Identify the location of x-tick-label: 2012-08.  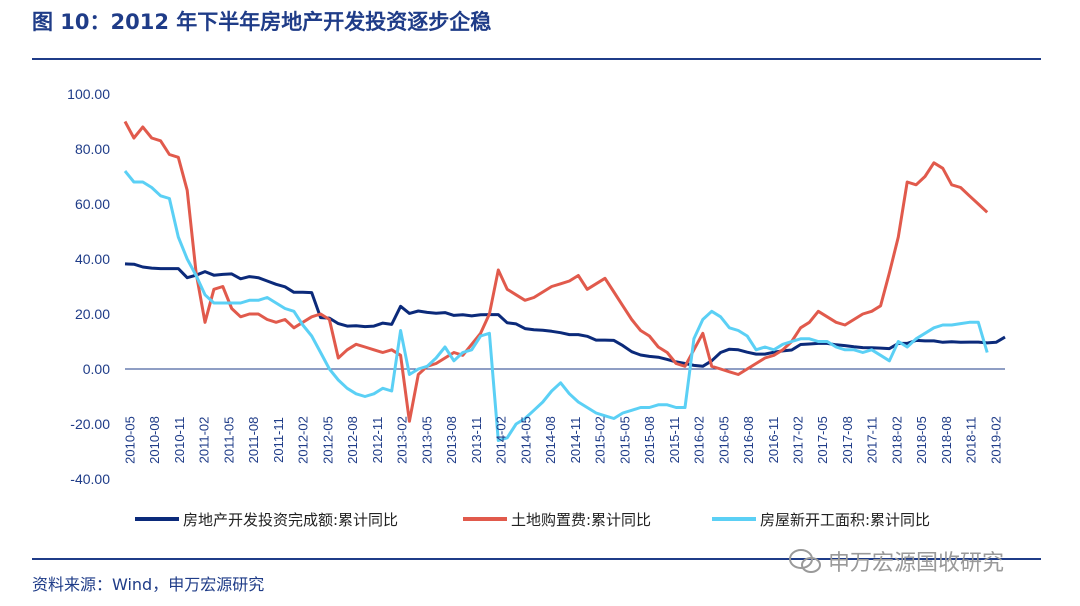
(352, 440).